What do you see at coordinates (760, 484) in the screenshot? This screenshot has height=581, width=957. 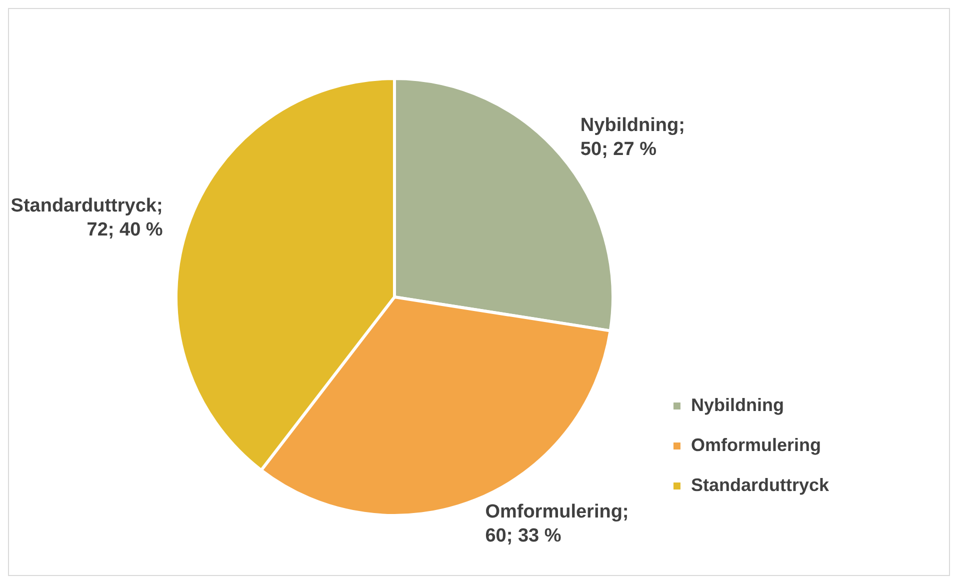 I see `legend-label: Standarduttryck` at bounding box center [760, 484].